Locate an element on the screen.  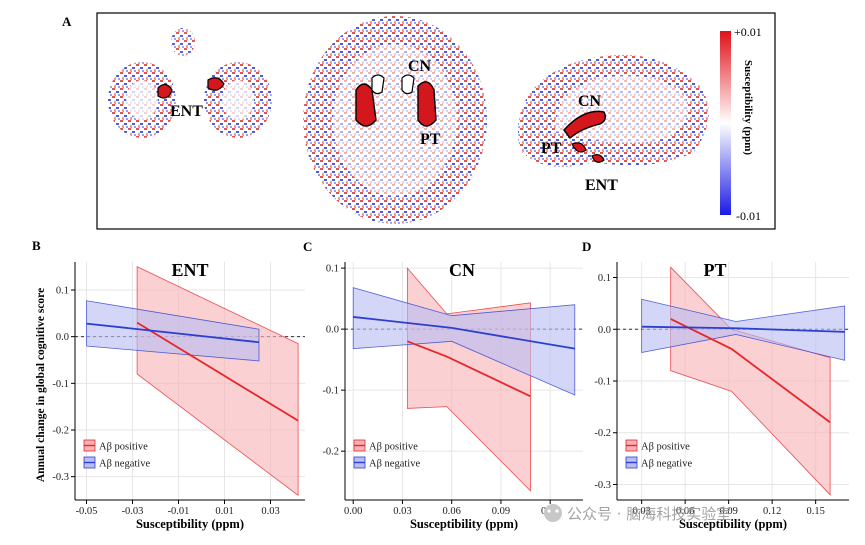
shared-y-axis-label: Annual change in global cognitive score is located at coordinates (41, 385).